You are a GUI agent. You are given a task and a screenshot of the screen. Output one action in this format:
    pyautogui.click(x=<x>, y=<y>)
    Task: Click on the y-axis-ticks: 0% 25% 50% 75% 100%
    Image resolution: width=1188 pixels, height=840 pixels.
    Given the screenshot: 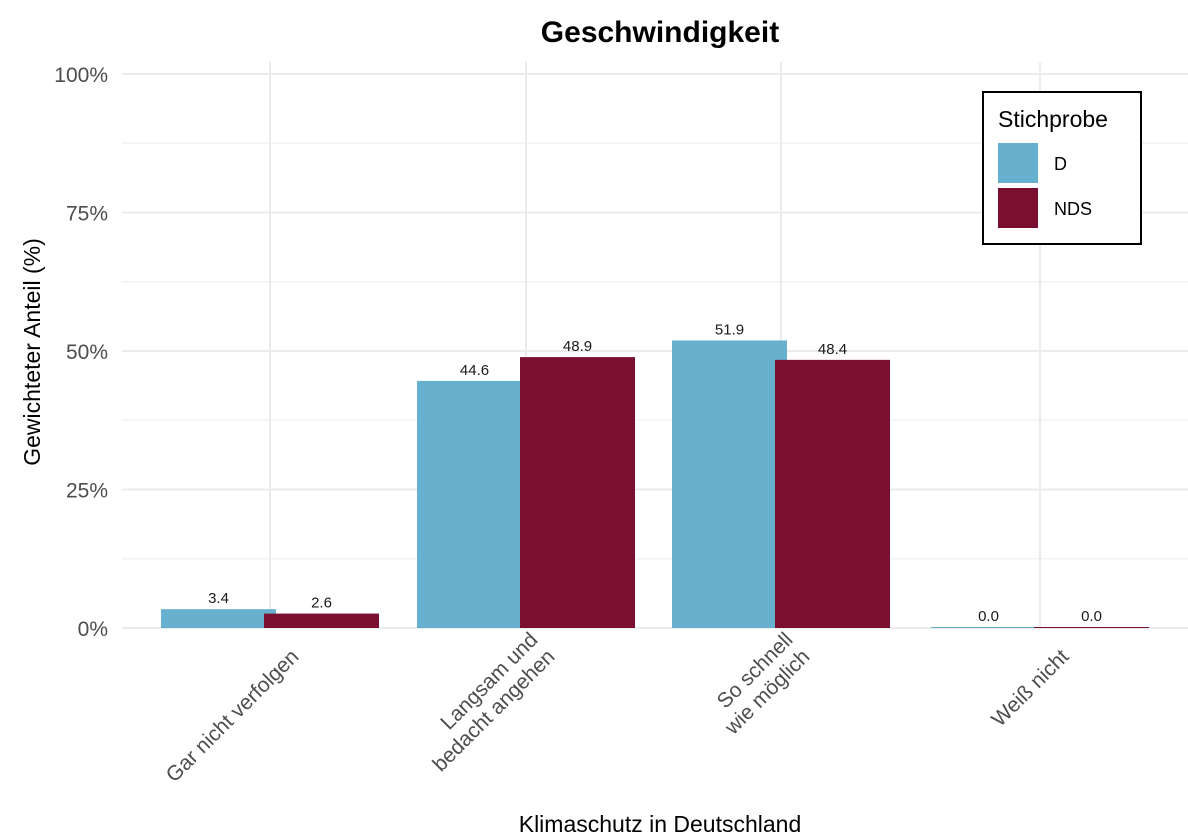 What is the action you would take?
    pyautogui.click(x=81, y=352)
    